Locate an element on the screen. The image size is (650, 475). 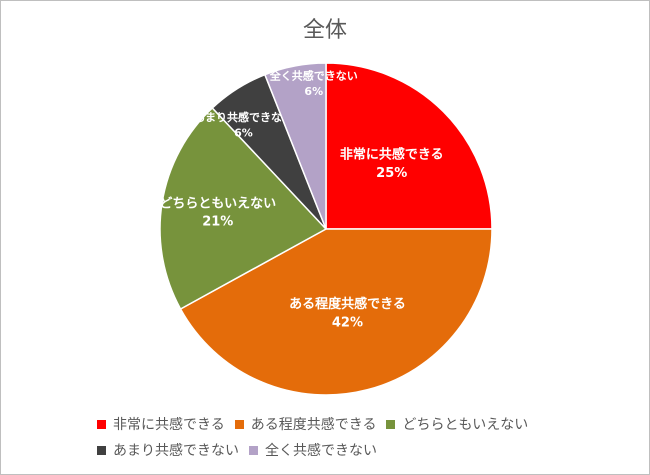
legend-item-neutral: どちらともいえない is located at coordinates (457, 424).